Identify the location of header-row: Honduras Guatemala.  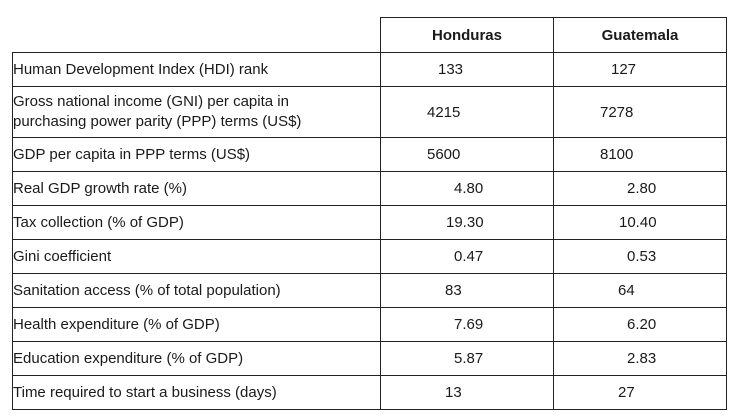
(369, 35).